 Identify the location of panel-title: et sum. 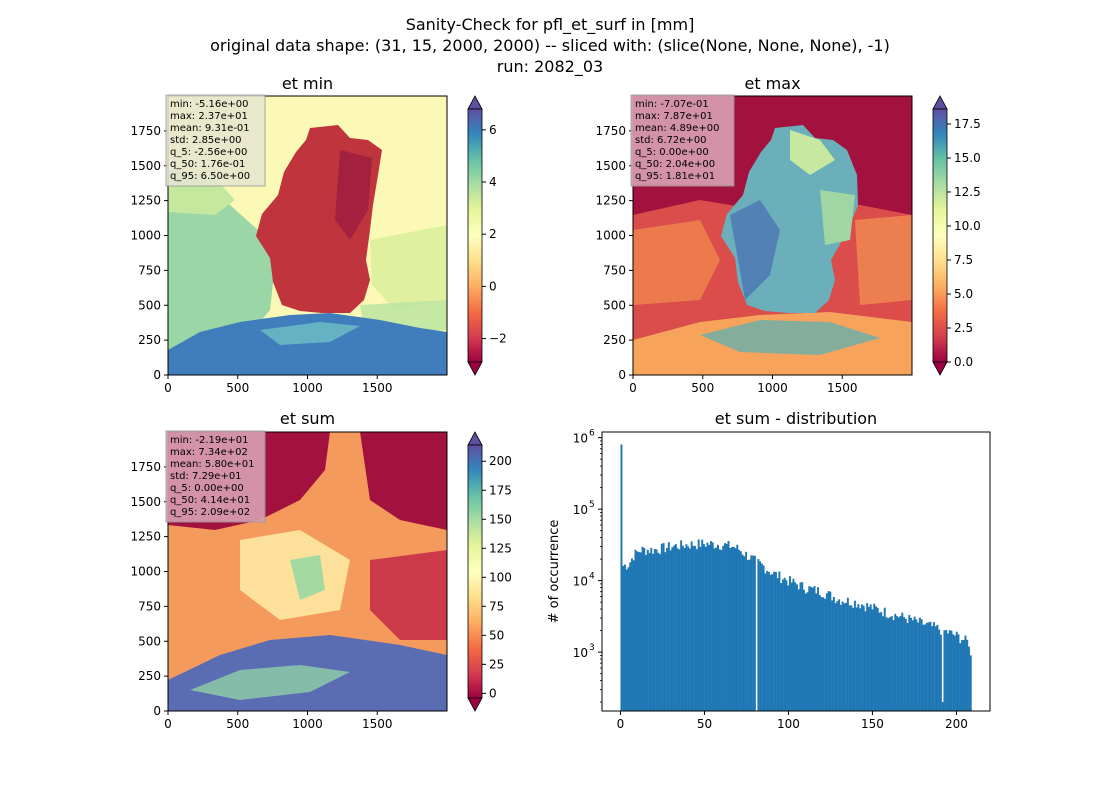
(307, 418).